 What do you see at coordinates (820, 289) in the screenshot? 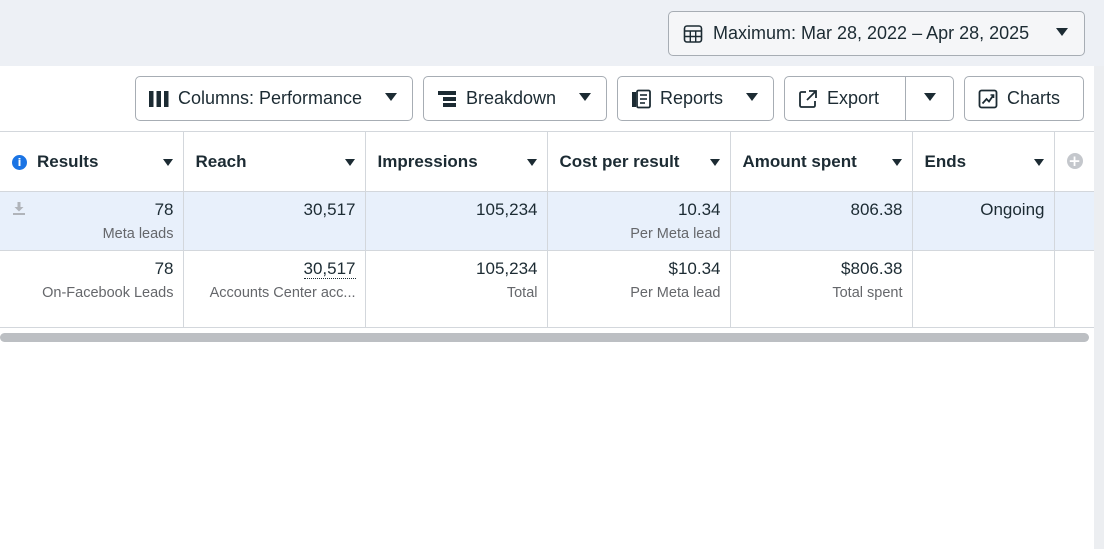
I see `summary-amount-spent: $806.38 Total spent` at bounding box center [820, 289].